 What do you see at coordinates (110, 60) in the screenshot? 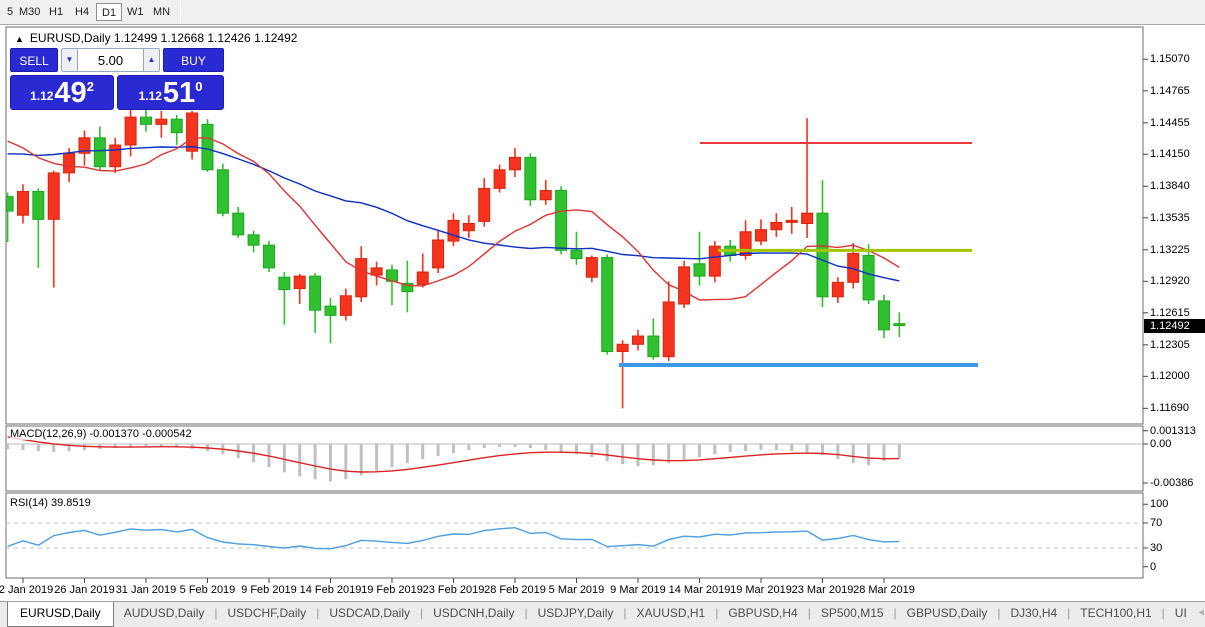
I see `volume-input` at bounding box center [110, 60].